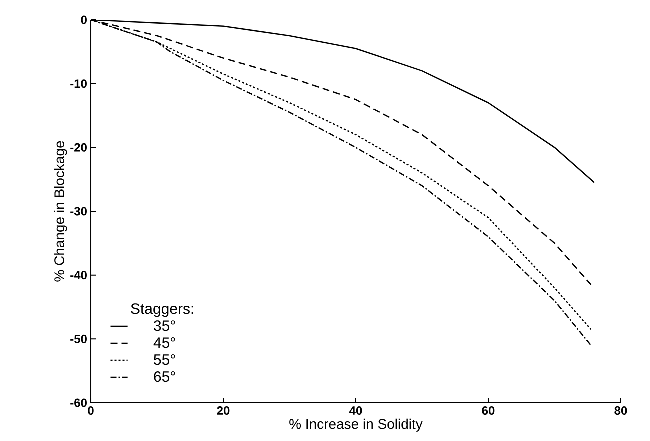 Image resolution: width=650 pixels, height=441 pixels. What do you see at coordinates (621, 411) in the screenshot?
I see `x-tick-label: 80` at bounding box center [621, 411].